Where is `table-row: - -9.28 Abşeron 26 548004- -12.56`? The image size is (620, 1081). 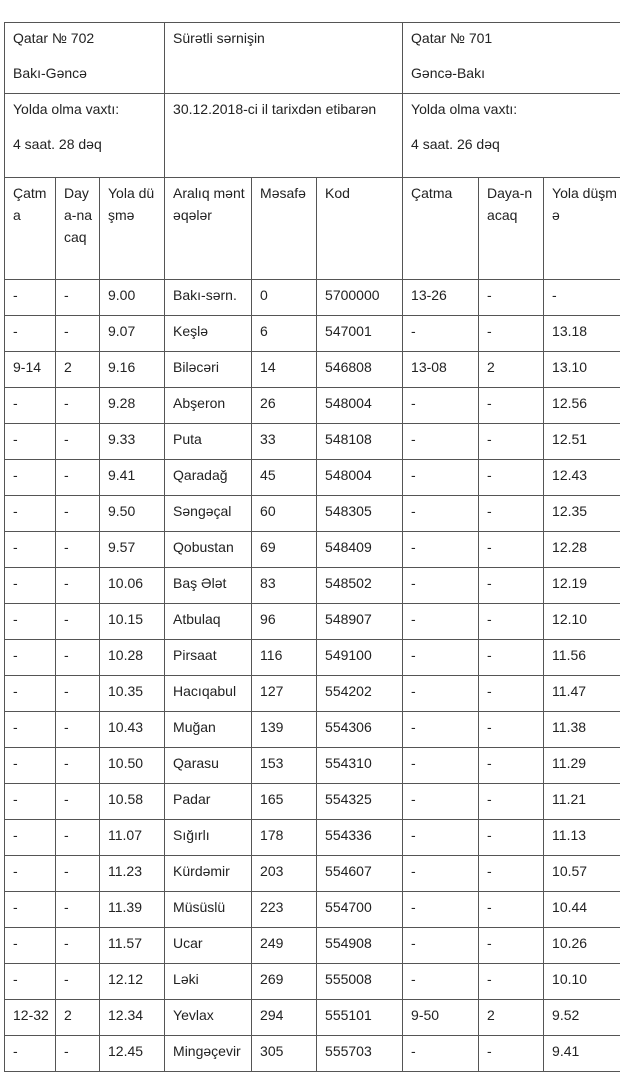 table-row: - -9.28 Abşeron 26 548004- -12.56 is located at coordinates (312, 405).